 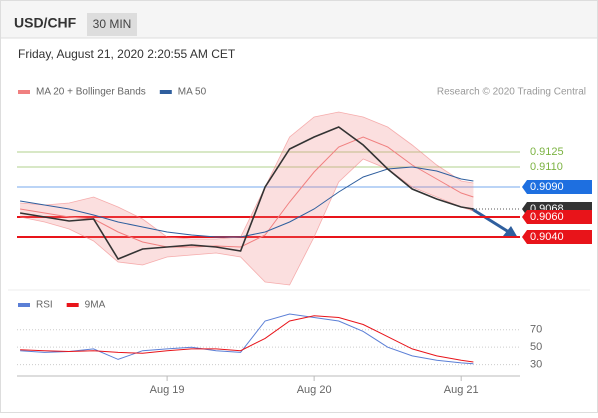 What do you see at coordinates (91, 92) in the screenshot?
I see `legend-label: MA 20 + Bollinger Bands` at bounding box center [91, 92].